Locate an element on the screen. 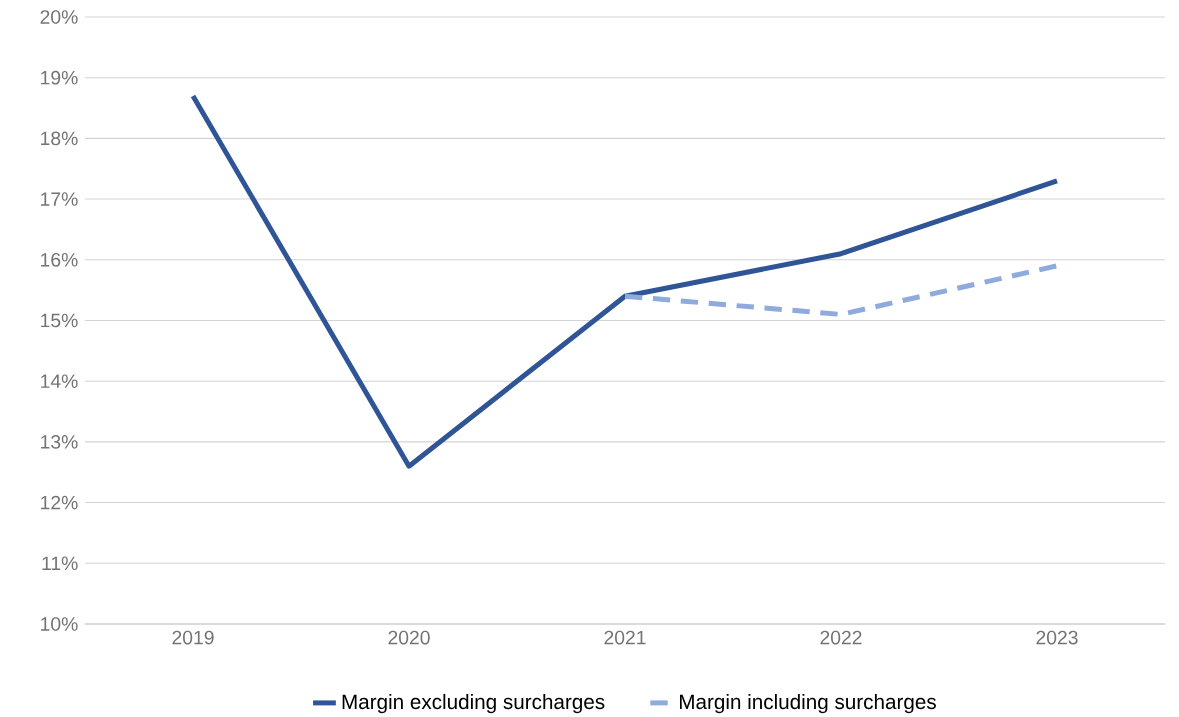 The width and height of the screenshot is (1179, 717). x-tick-label: 2022 is located at coordinates (841, 637).